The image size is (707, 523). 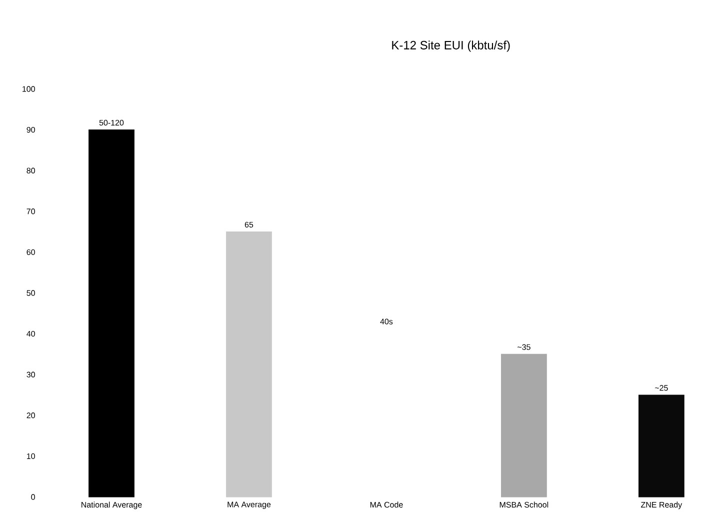 I want to click on x-tick-label: MSBA School, so click(x=524, y=505).